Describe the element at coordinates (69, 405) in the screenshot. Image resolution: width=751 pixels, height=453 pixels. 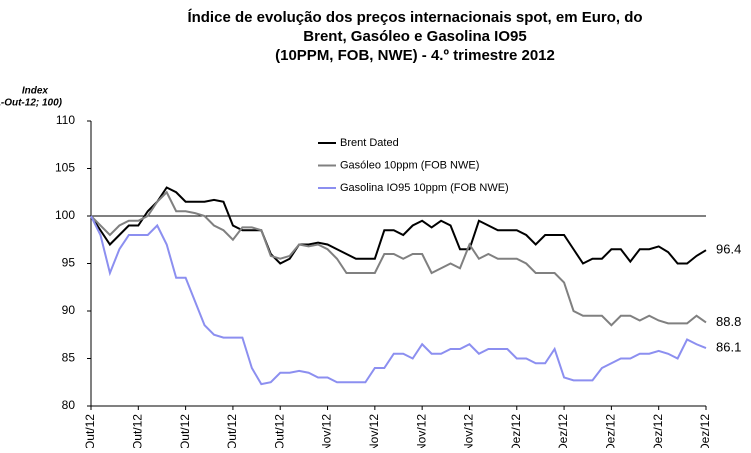
I see `y-tick-label: 80` at that location.